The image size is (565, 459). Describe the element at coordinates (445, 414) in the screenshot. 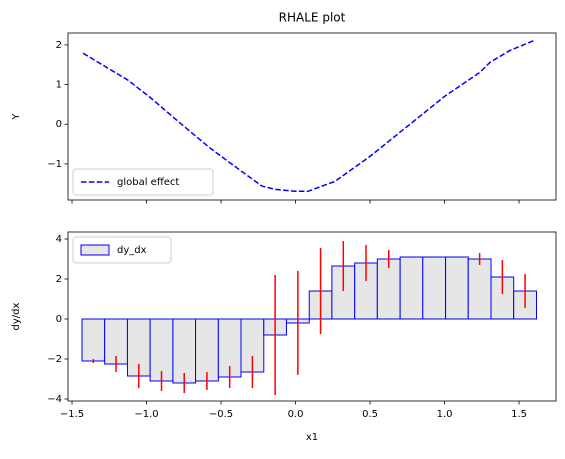

I see `x-tick-label: 1.0` at that location.